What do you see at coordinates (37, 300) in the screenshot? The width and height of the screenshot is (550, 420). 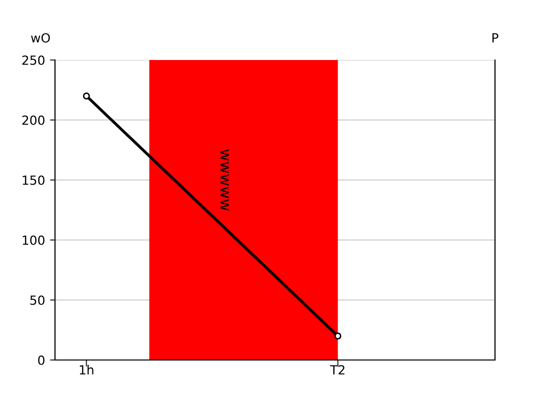 I see `y-tick-label: 50` at bounding box center [37, 300].